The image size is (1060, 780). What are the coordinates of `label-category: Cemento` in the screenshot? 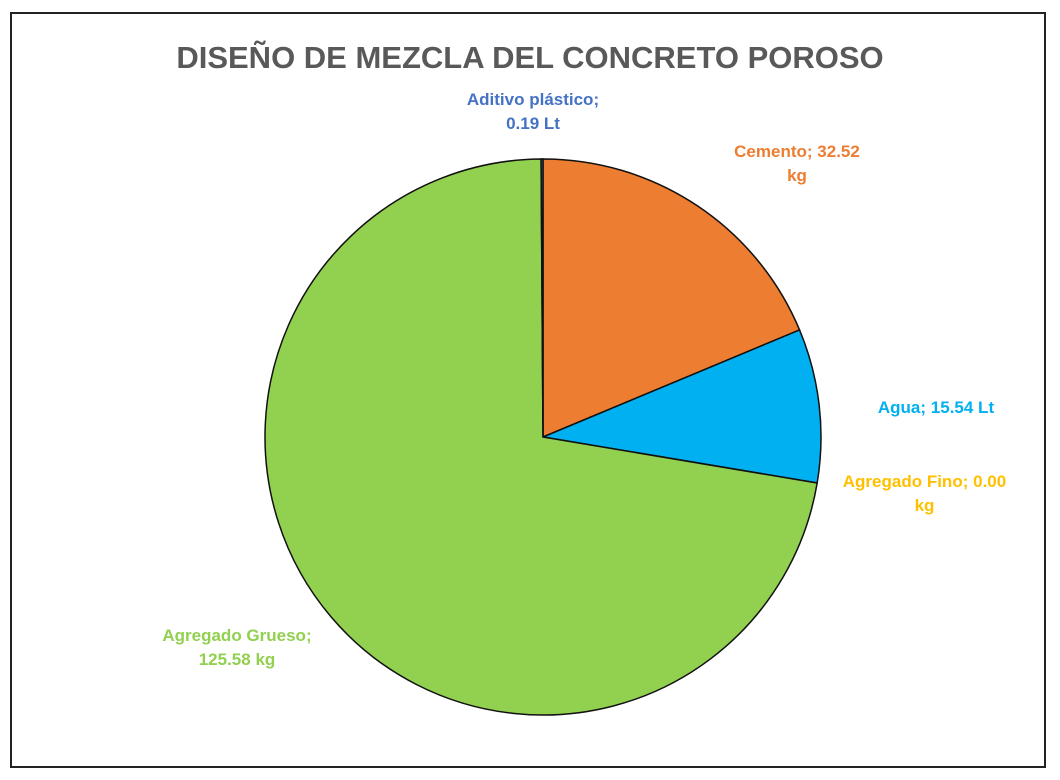 It's located at (770, 151).